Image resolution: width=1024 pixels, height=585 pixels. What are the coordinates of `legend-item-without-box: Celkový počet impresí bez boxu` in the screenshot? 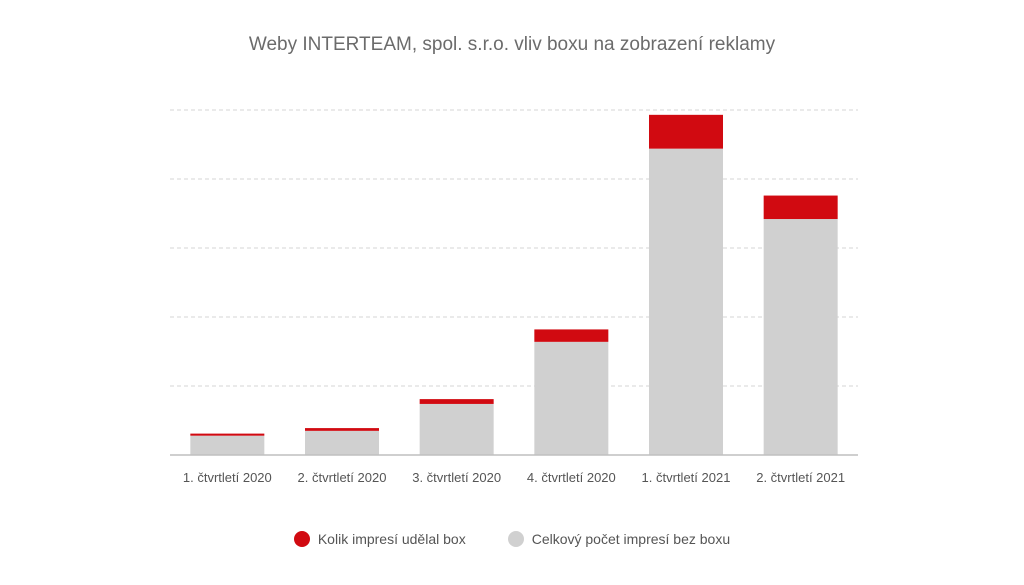 It's located at (619, 539).